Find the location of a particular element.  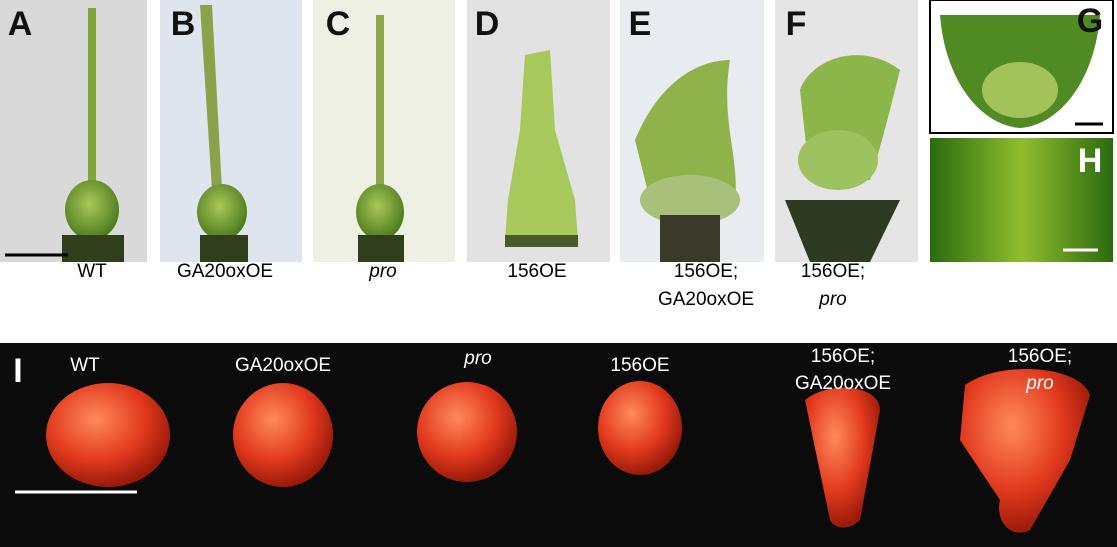

panel-label: WT is located at coordinates (92, 271).